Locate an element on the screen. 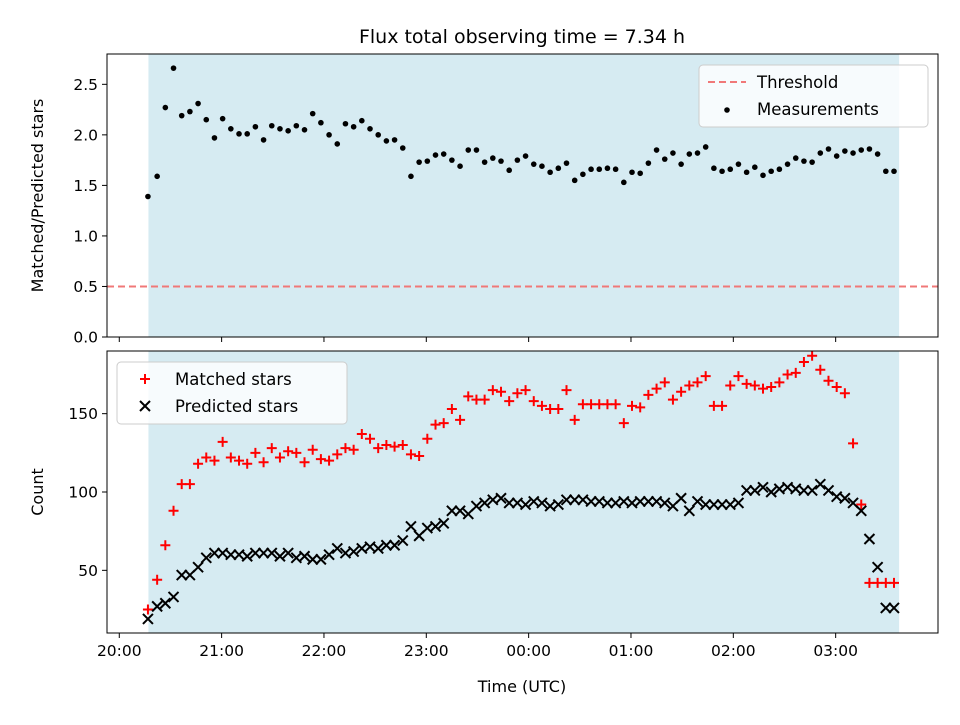  legend: Threshold Measurements is located at coordinates (813, 96).